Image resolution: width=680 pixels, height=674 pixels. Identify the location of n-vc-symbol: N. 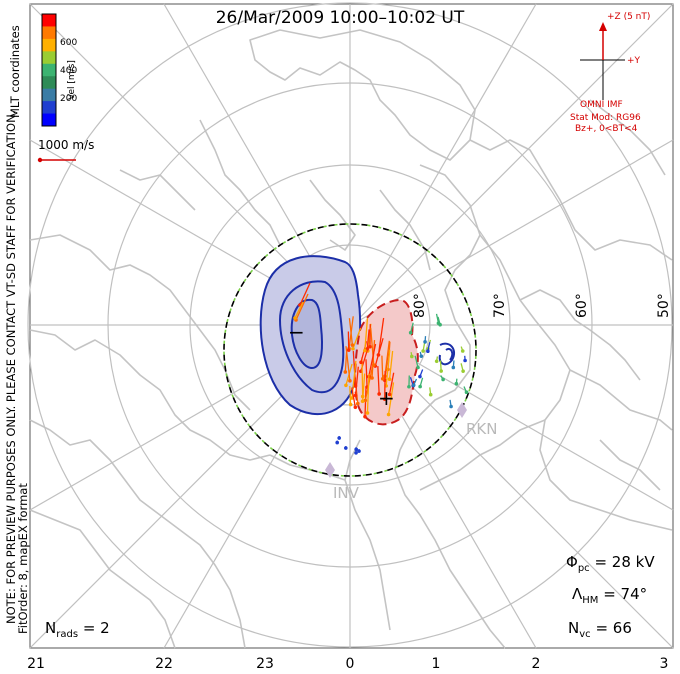
(574, 628).